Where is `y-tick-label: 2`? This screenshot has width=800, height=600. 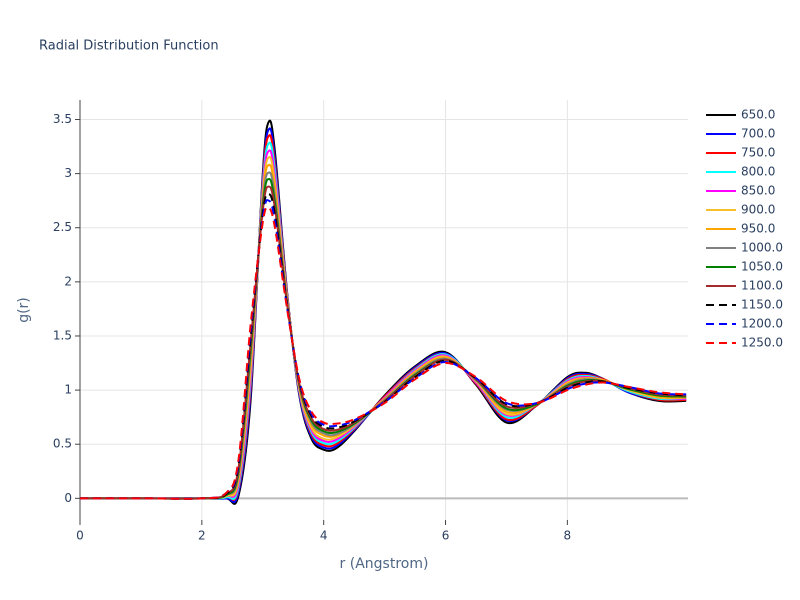 y-tick-label: 2 is located at coordinates (68, 281).